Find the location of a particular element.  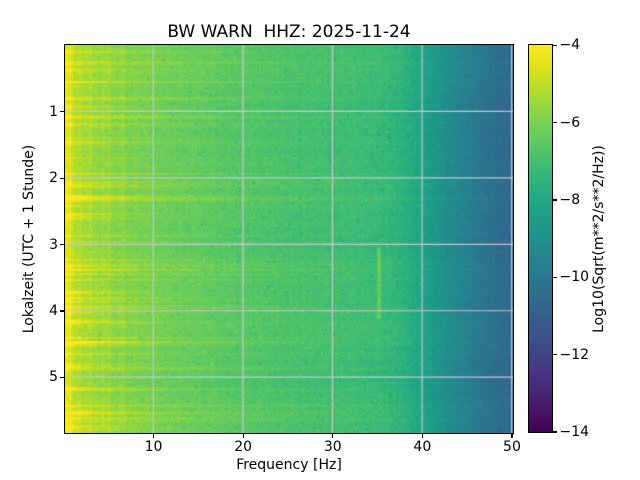

plot-title: BW WARN HHZ: 2025-11-24 is located at coordinates (289, 32).